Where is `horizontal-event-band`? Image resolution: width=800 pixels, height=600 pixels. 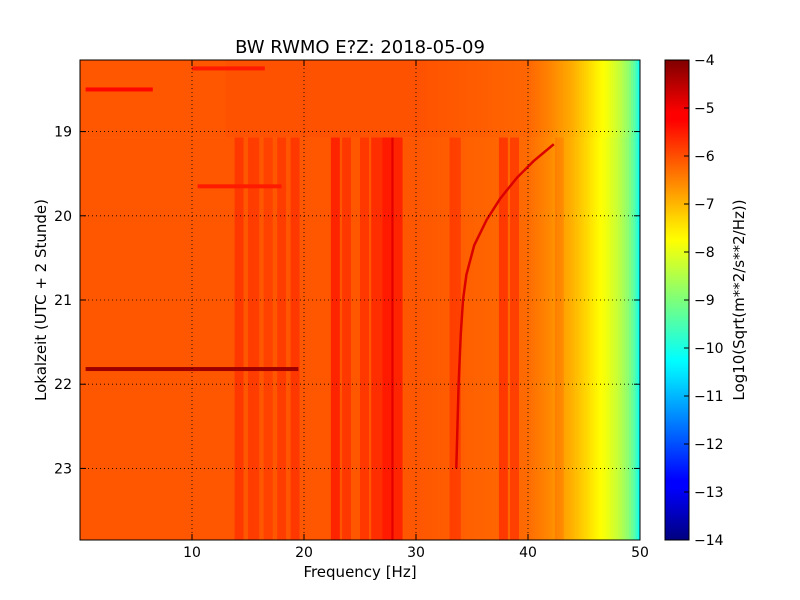 horizontal-event-band is located at coordinates (239, 186).